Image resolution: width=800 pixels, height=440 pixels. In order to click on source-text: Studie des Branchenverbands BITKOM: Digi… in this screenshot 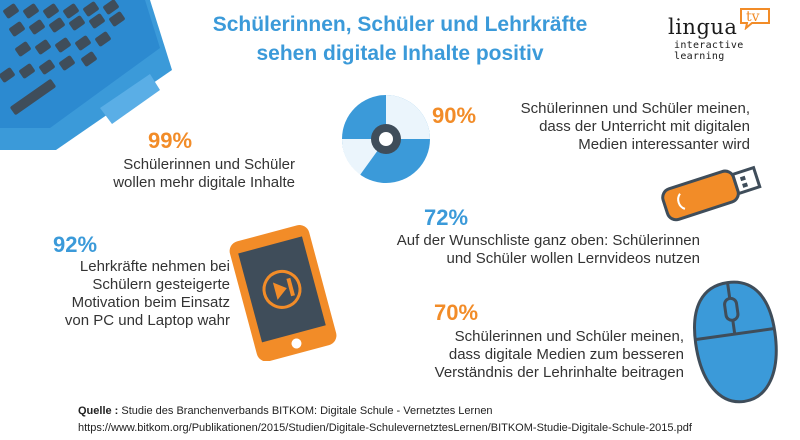, I will do `click(305, 411)`.